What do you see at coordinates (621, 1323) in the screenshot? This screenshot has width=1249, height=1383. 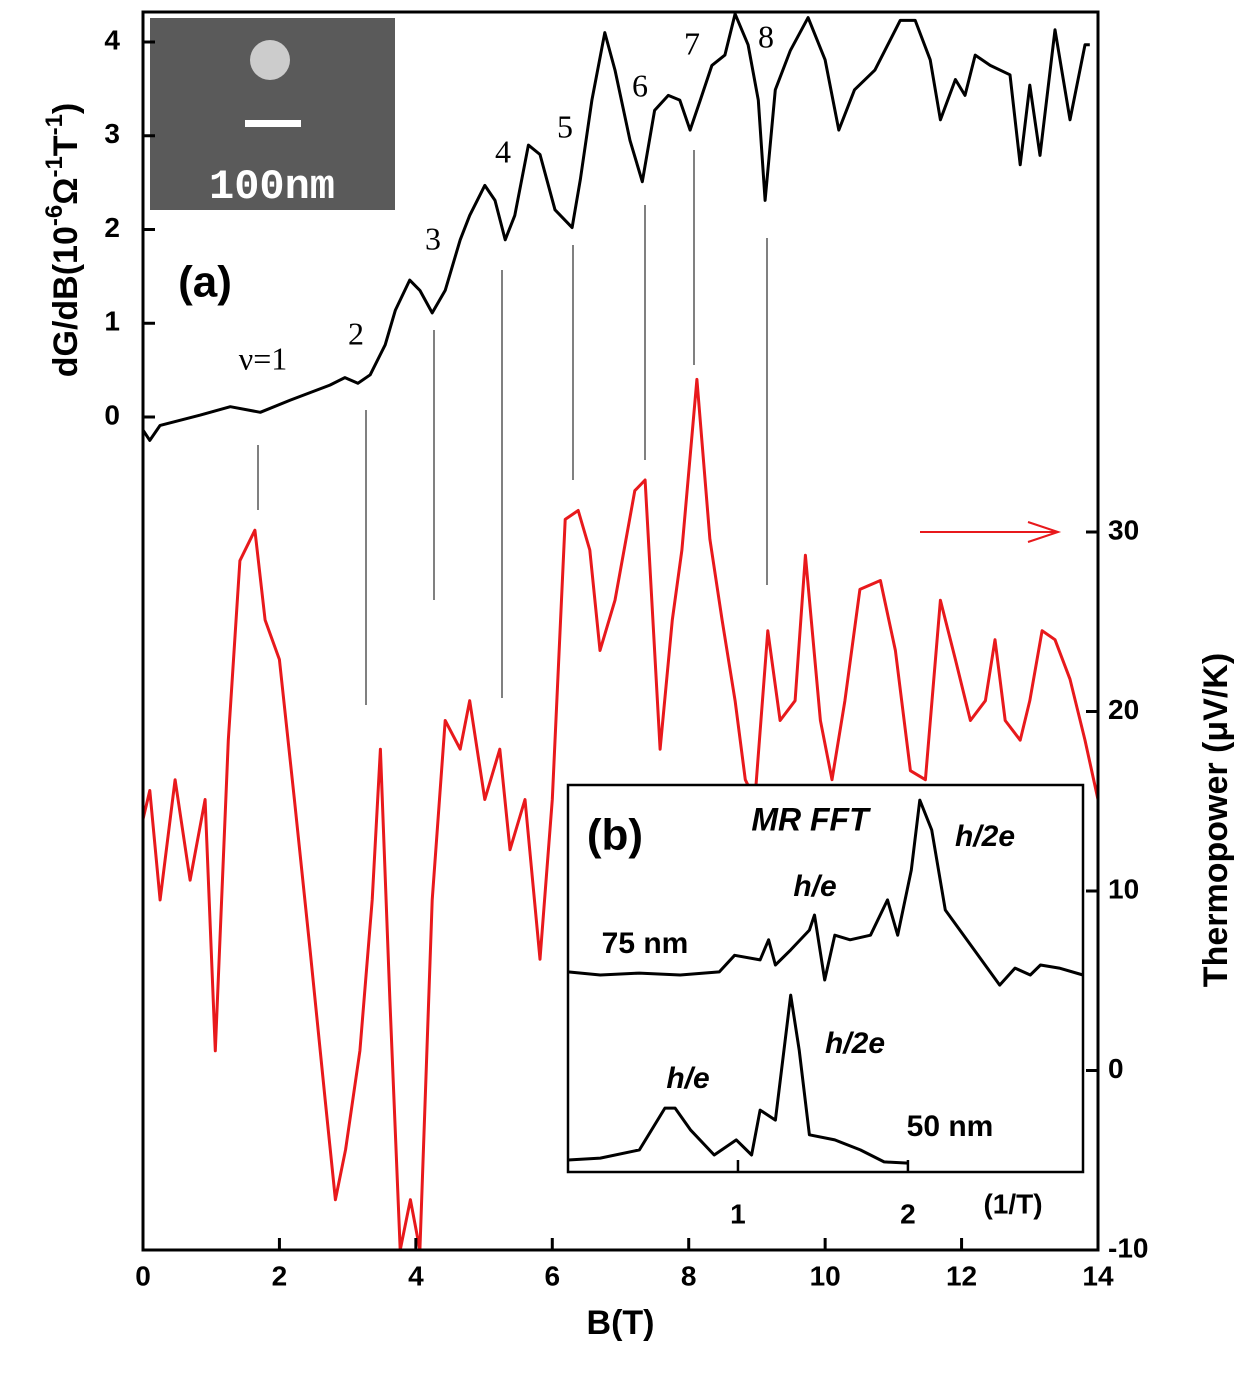 I see `x-axis-label: B(T)` at bounding box center [621, 1323].